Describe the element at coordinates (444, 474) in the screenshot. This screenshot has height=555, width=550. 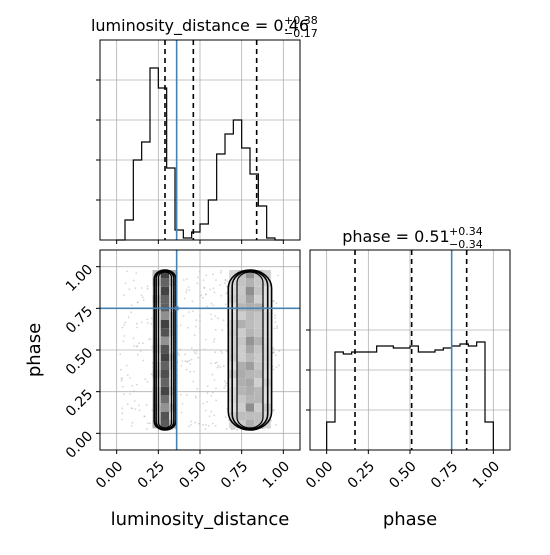
I see `phase-xtick-label-3: 0.75` at that location.